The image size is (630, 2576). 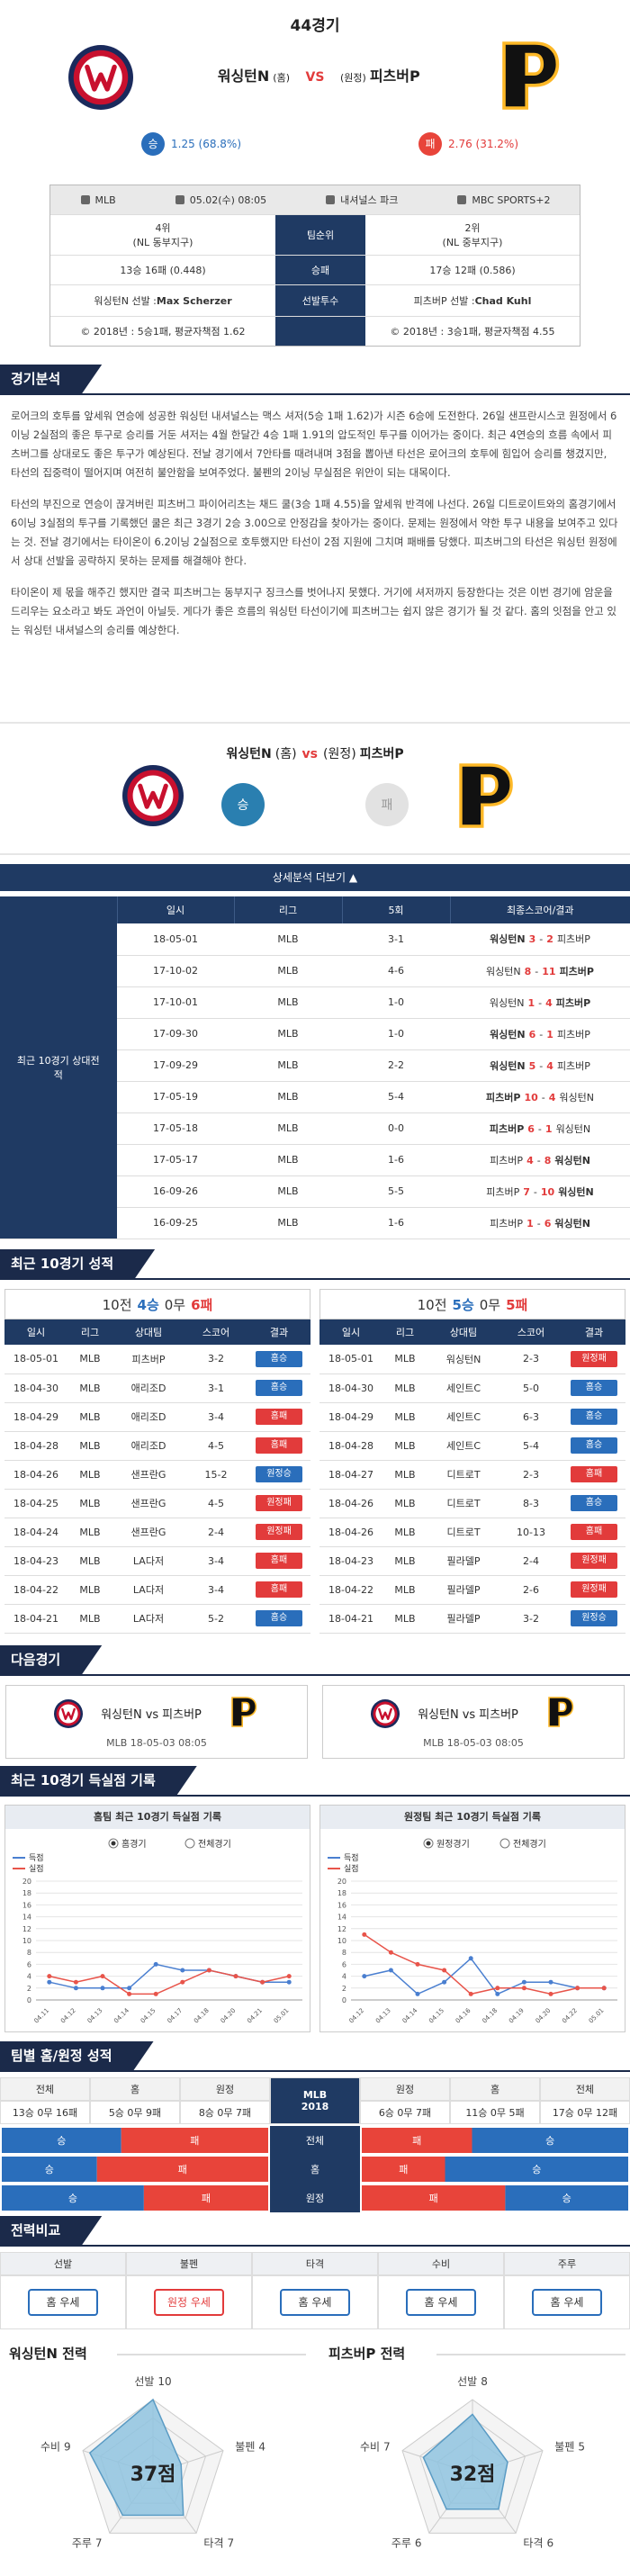 What do you see at coordinates (472, 2468) in the screenshot?
I see `radar-ring` at bounding box center [472, 2468].